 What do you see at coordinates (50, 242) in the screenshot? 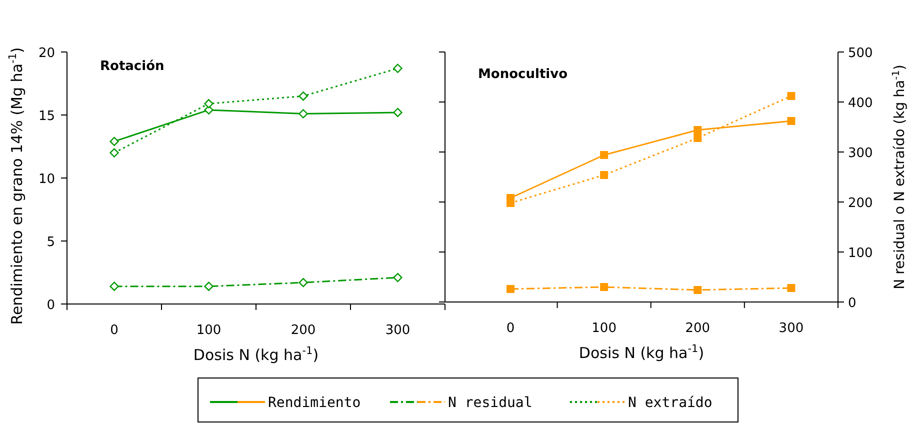
I see `y-tick-label: 5` at bounding box center [50, 242].